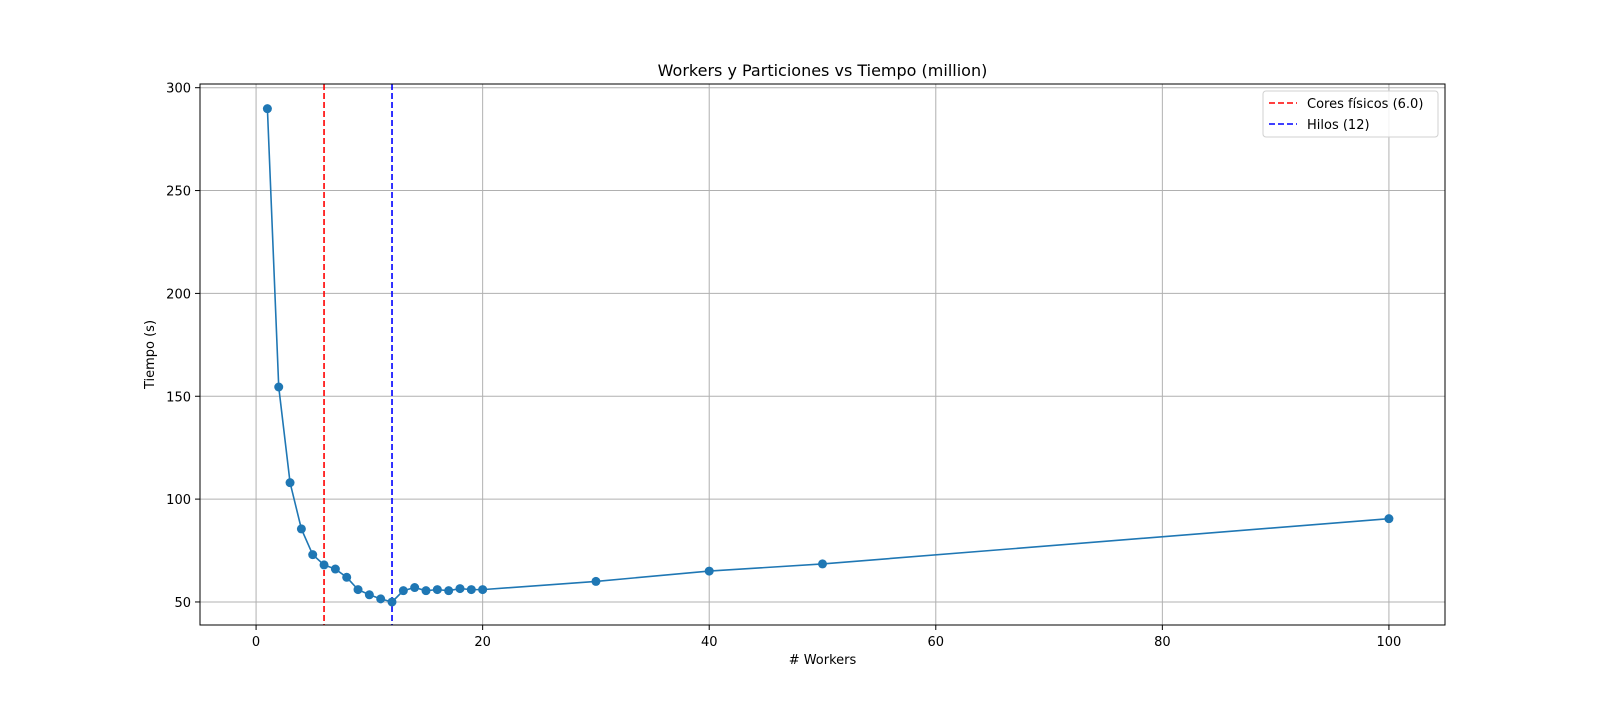 This screenshot has width=1600, height=705. Describe the element at coordinates (1389, 642) in the screenshot. I see `x-tick-label: 100` at that location.